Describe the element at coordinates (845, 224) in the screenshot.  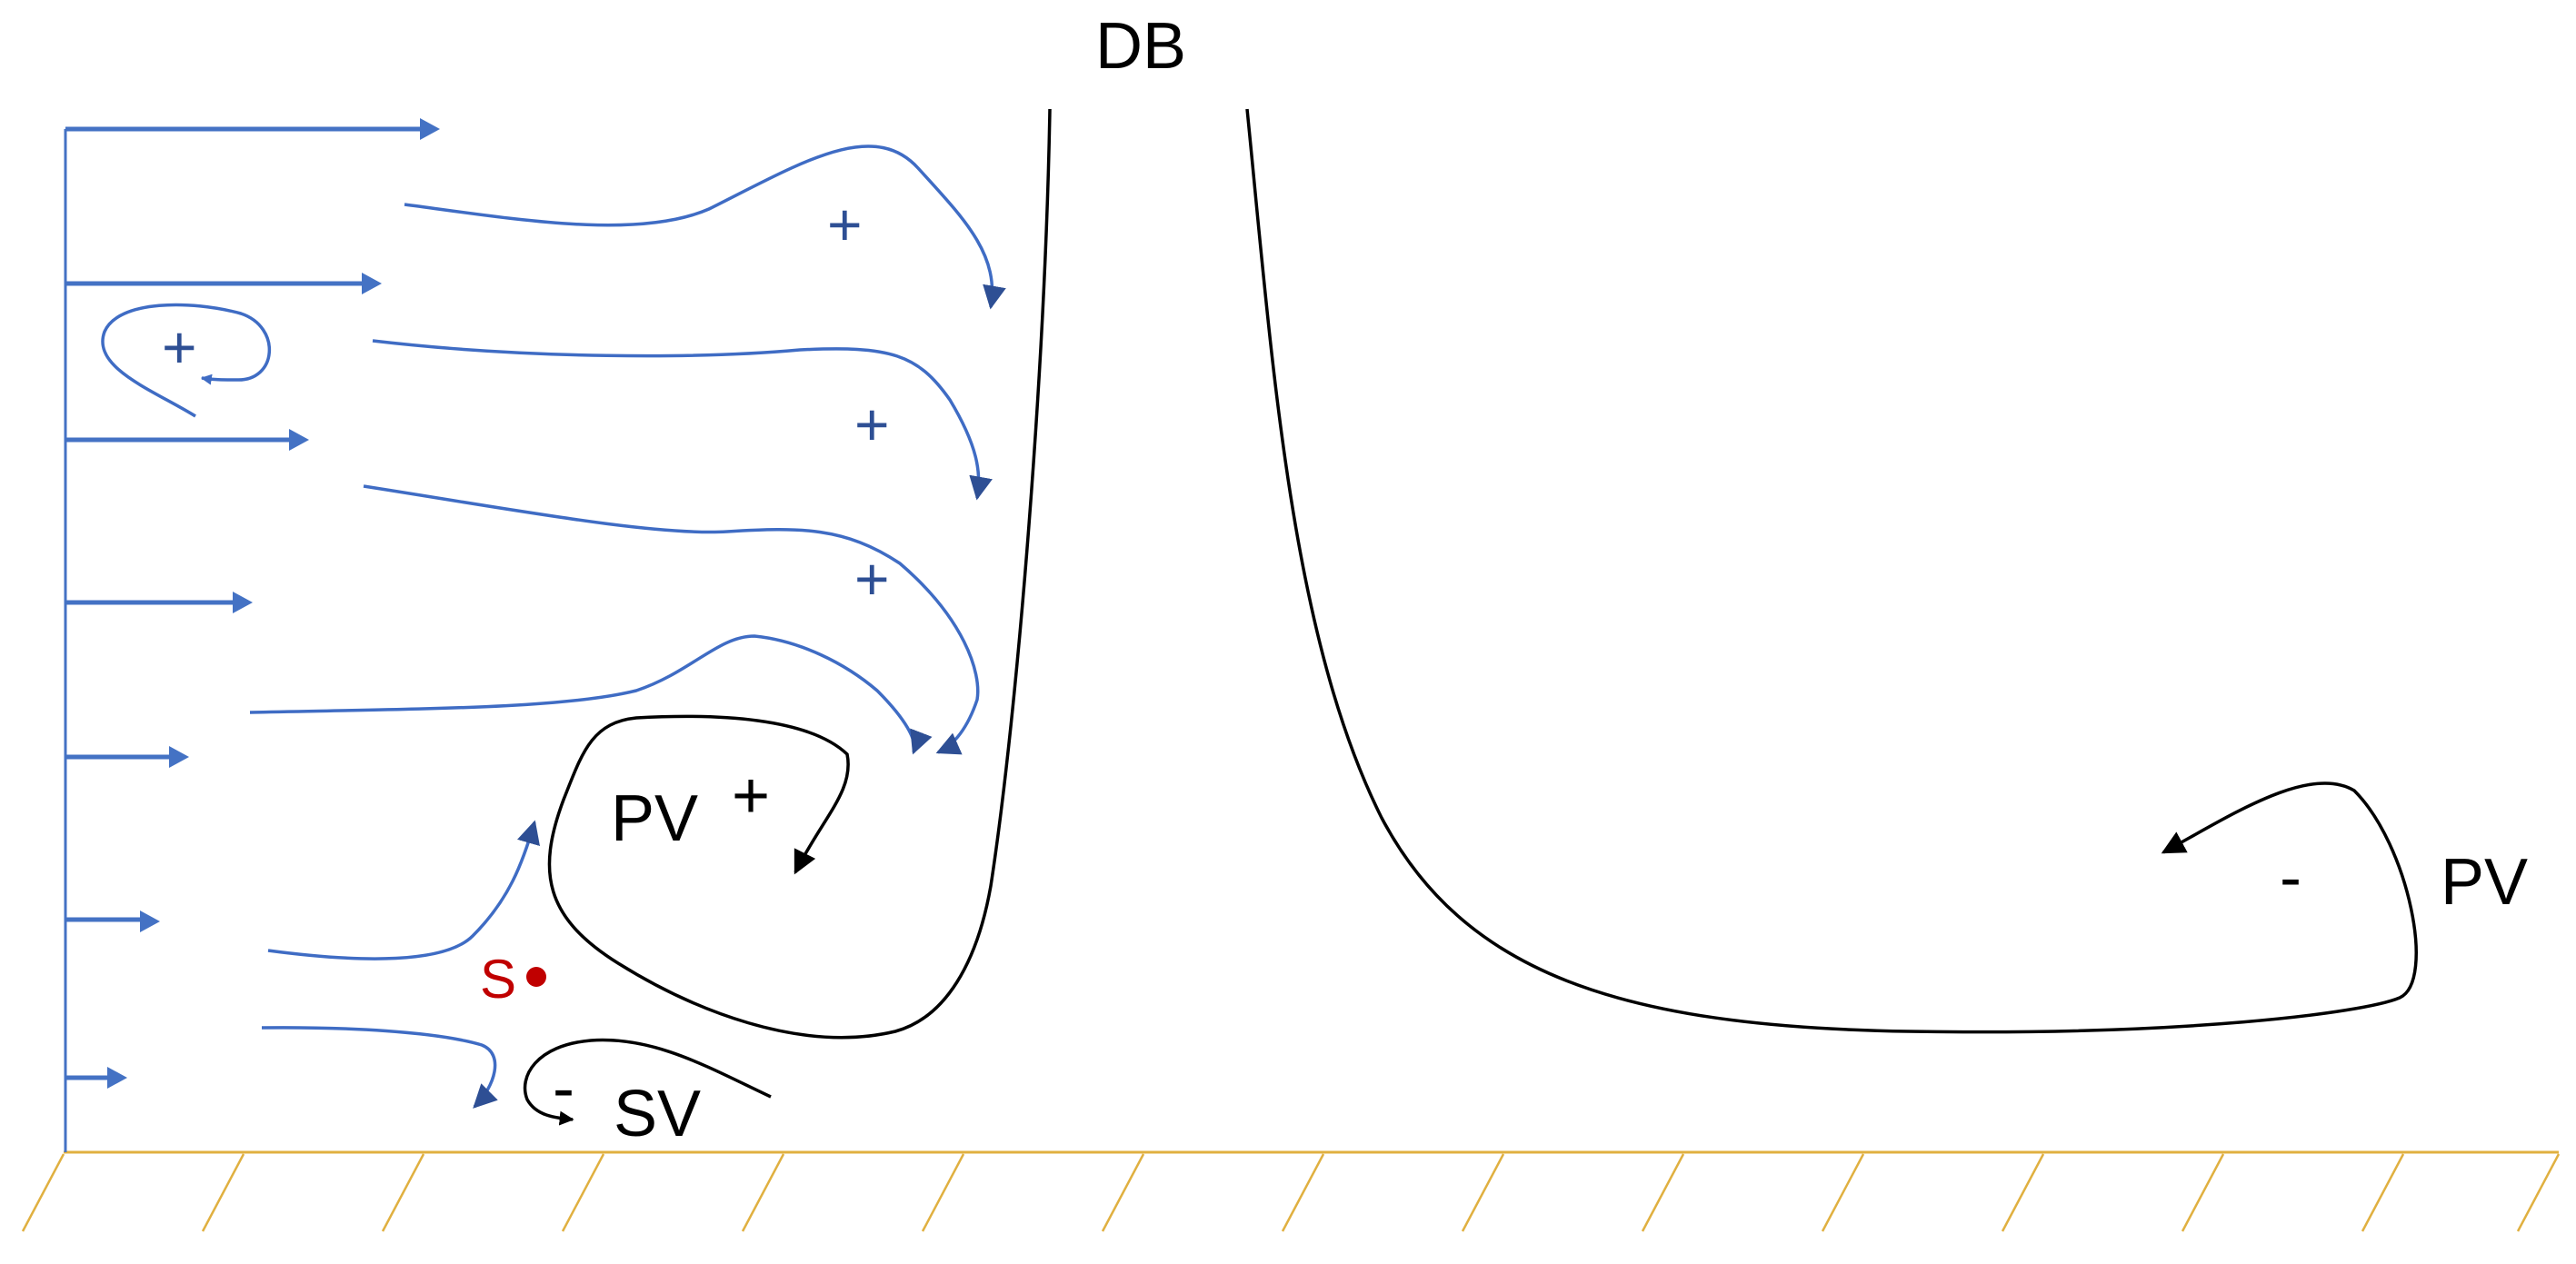
I see `label-plus-1: +` at that location.